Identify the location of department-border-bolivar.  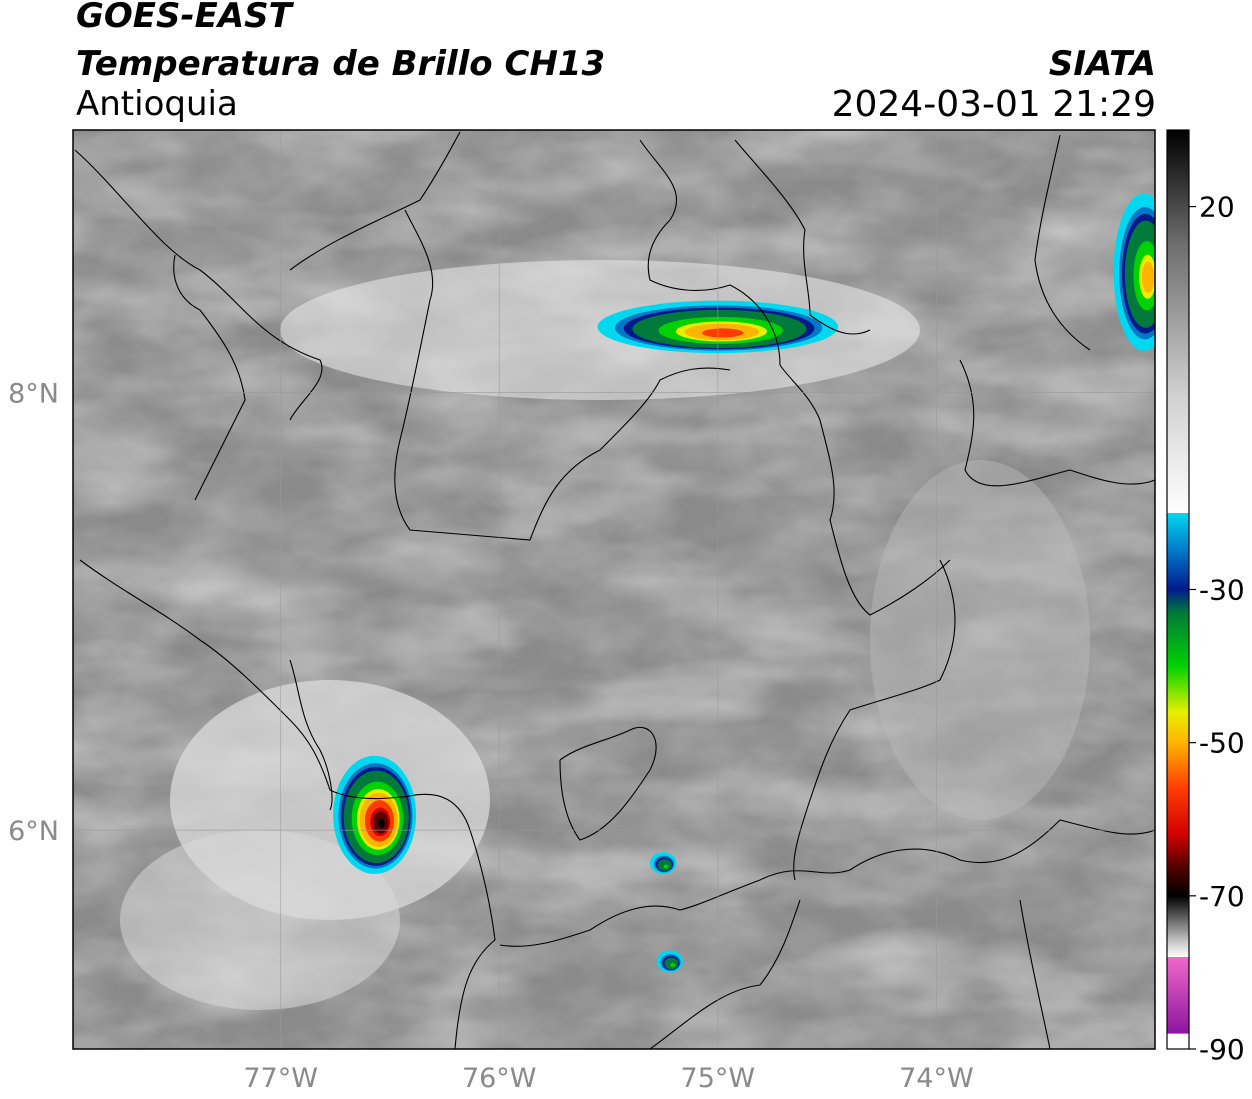
(802, 237).